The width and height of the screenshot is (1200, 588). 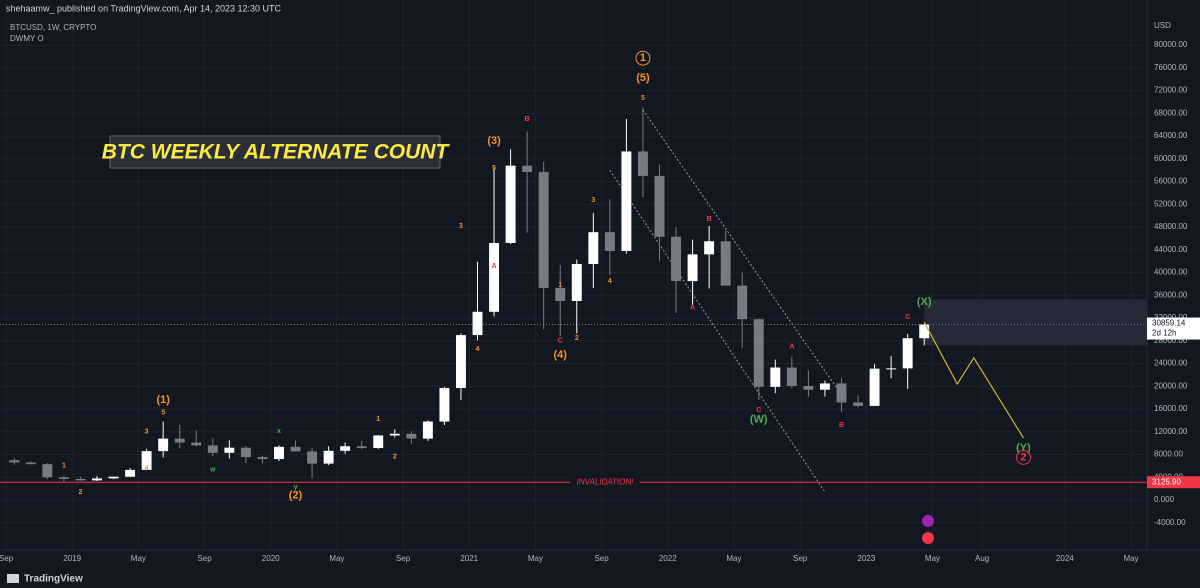 I want to click on y-tick-label: 52000.00, so click(x=1171, y=203).